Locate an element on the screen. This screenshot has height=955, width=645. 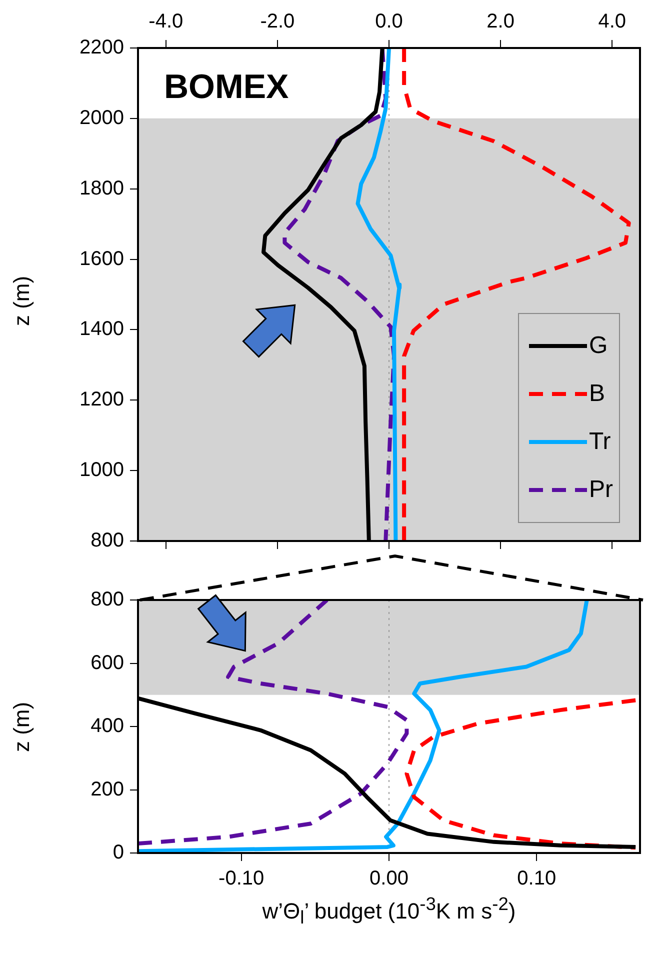
x-tick-label: 4.0 is located at coordinates (612, 21).